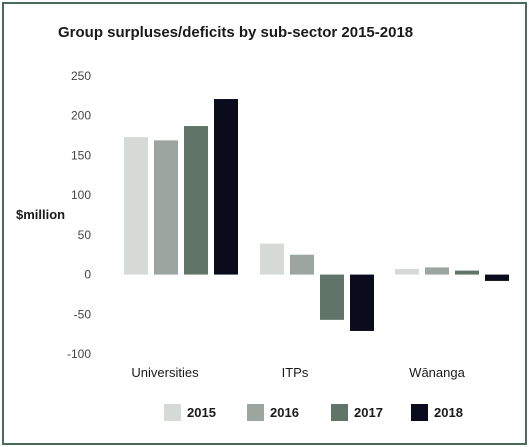 The image size is (529, 447). I want to click on y-axis-ticks: 250 200 150 100 50 0 -50 -100, so click(79, 215).